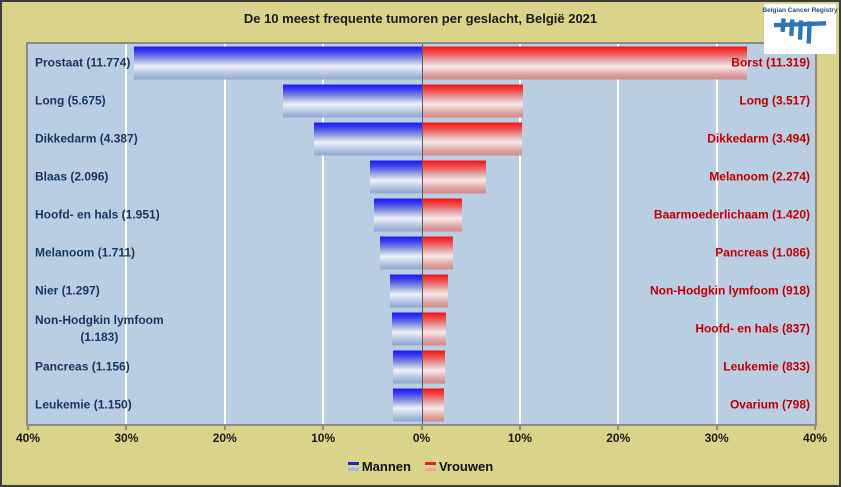 This screenshot has height=487, width=841. I want to click on chart-row: Nier (1.297) Non-Hodgkin lymfoom (918), so click(421, 291).